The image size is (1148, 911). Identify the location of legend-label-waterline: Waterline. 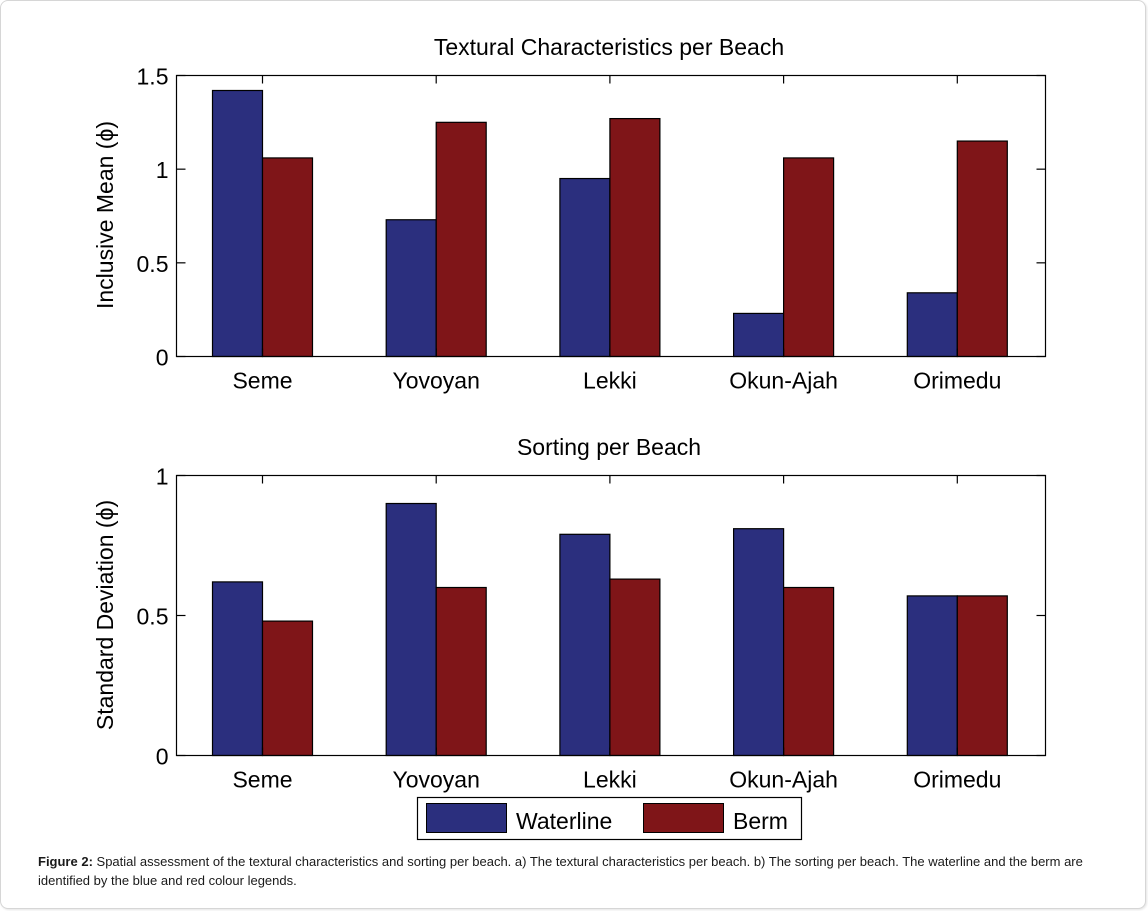
(564, 821).